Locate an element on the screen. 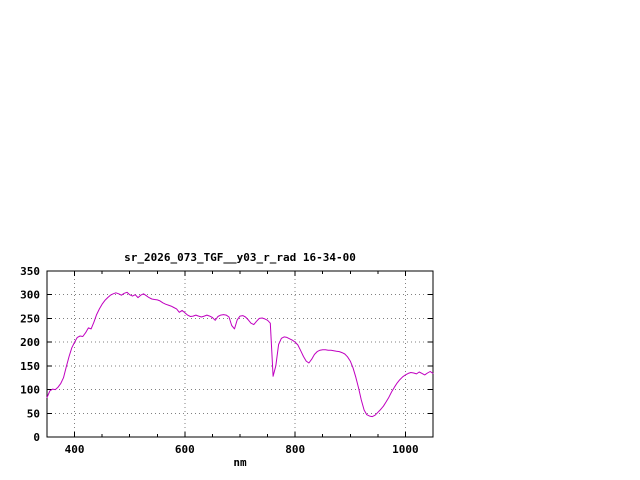 The width and height of the screenshot is (640, 480). x-tick-label: 400 is located at coordinates (75, 449).